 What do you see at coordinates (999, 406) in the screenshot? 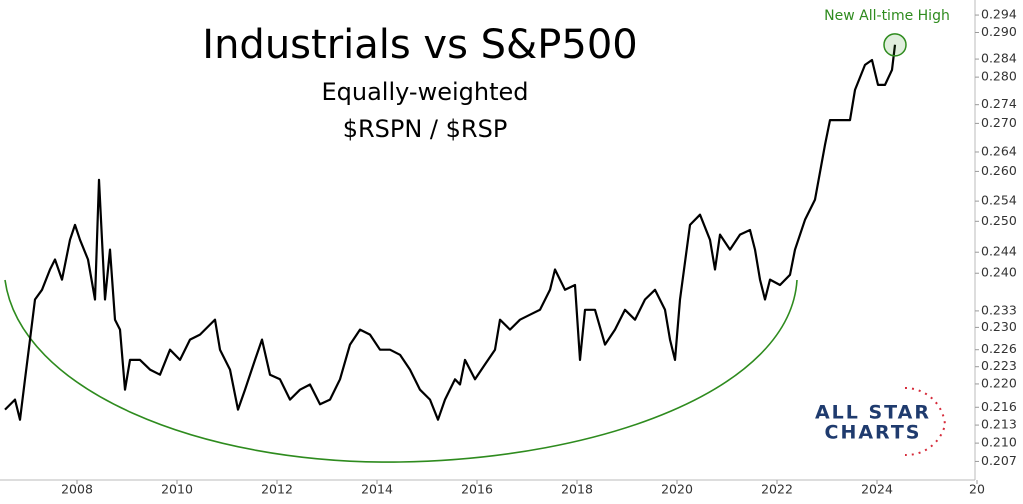
I see `y-tick-label: 0.216` at bounding box center [999, 406].